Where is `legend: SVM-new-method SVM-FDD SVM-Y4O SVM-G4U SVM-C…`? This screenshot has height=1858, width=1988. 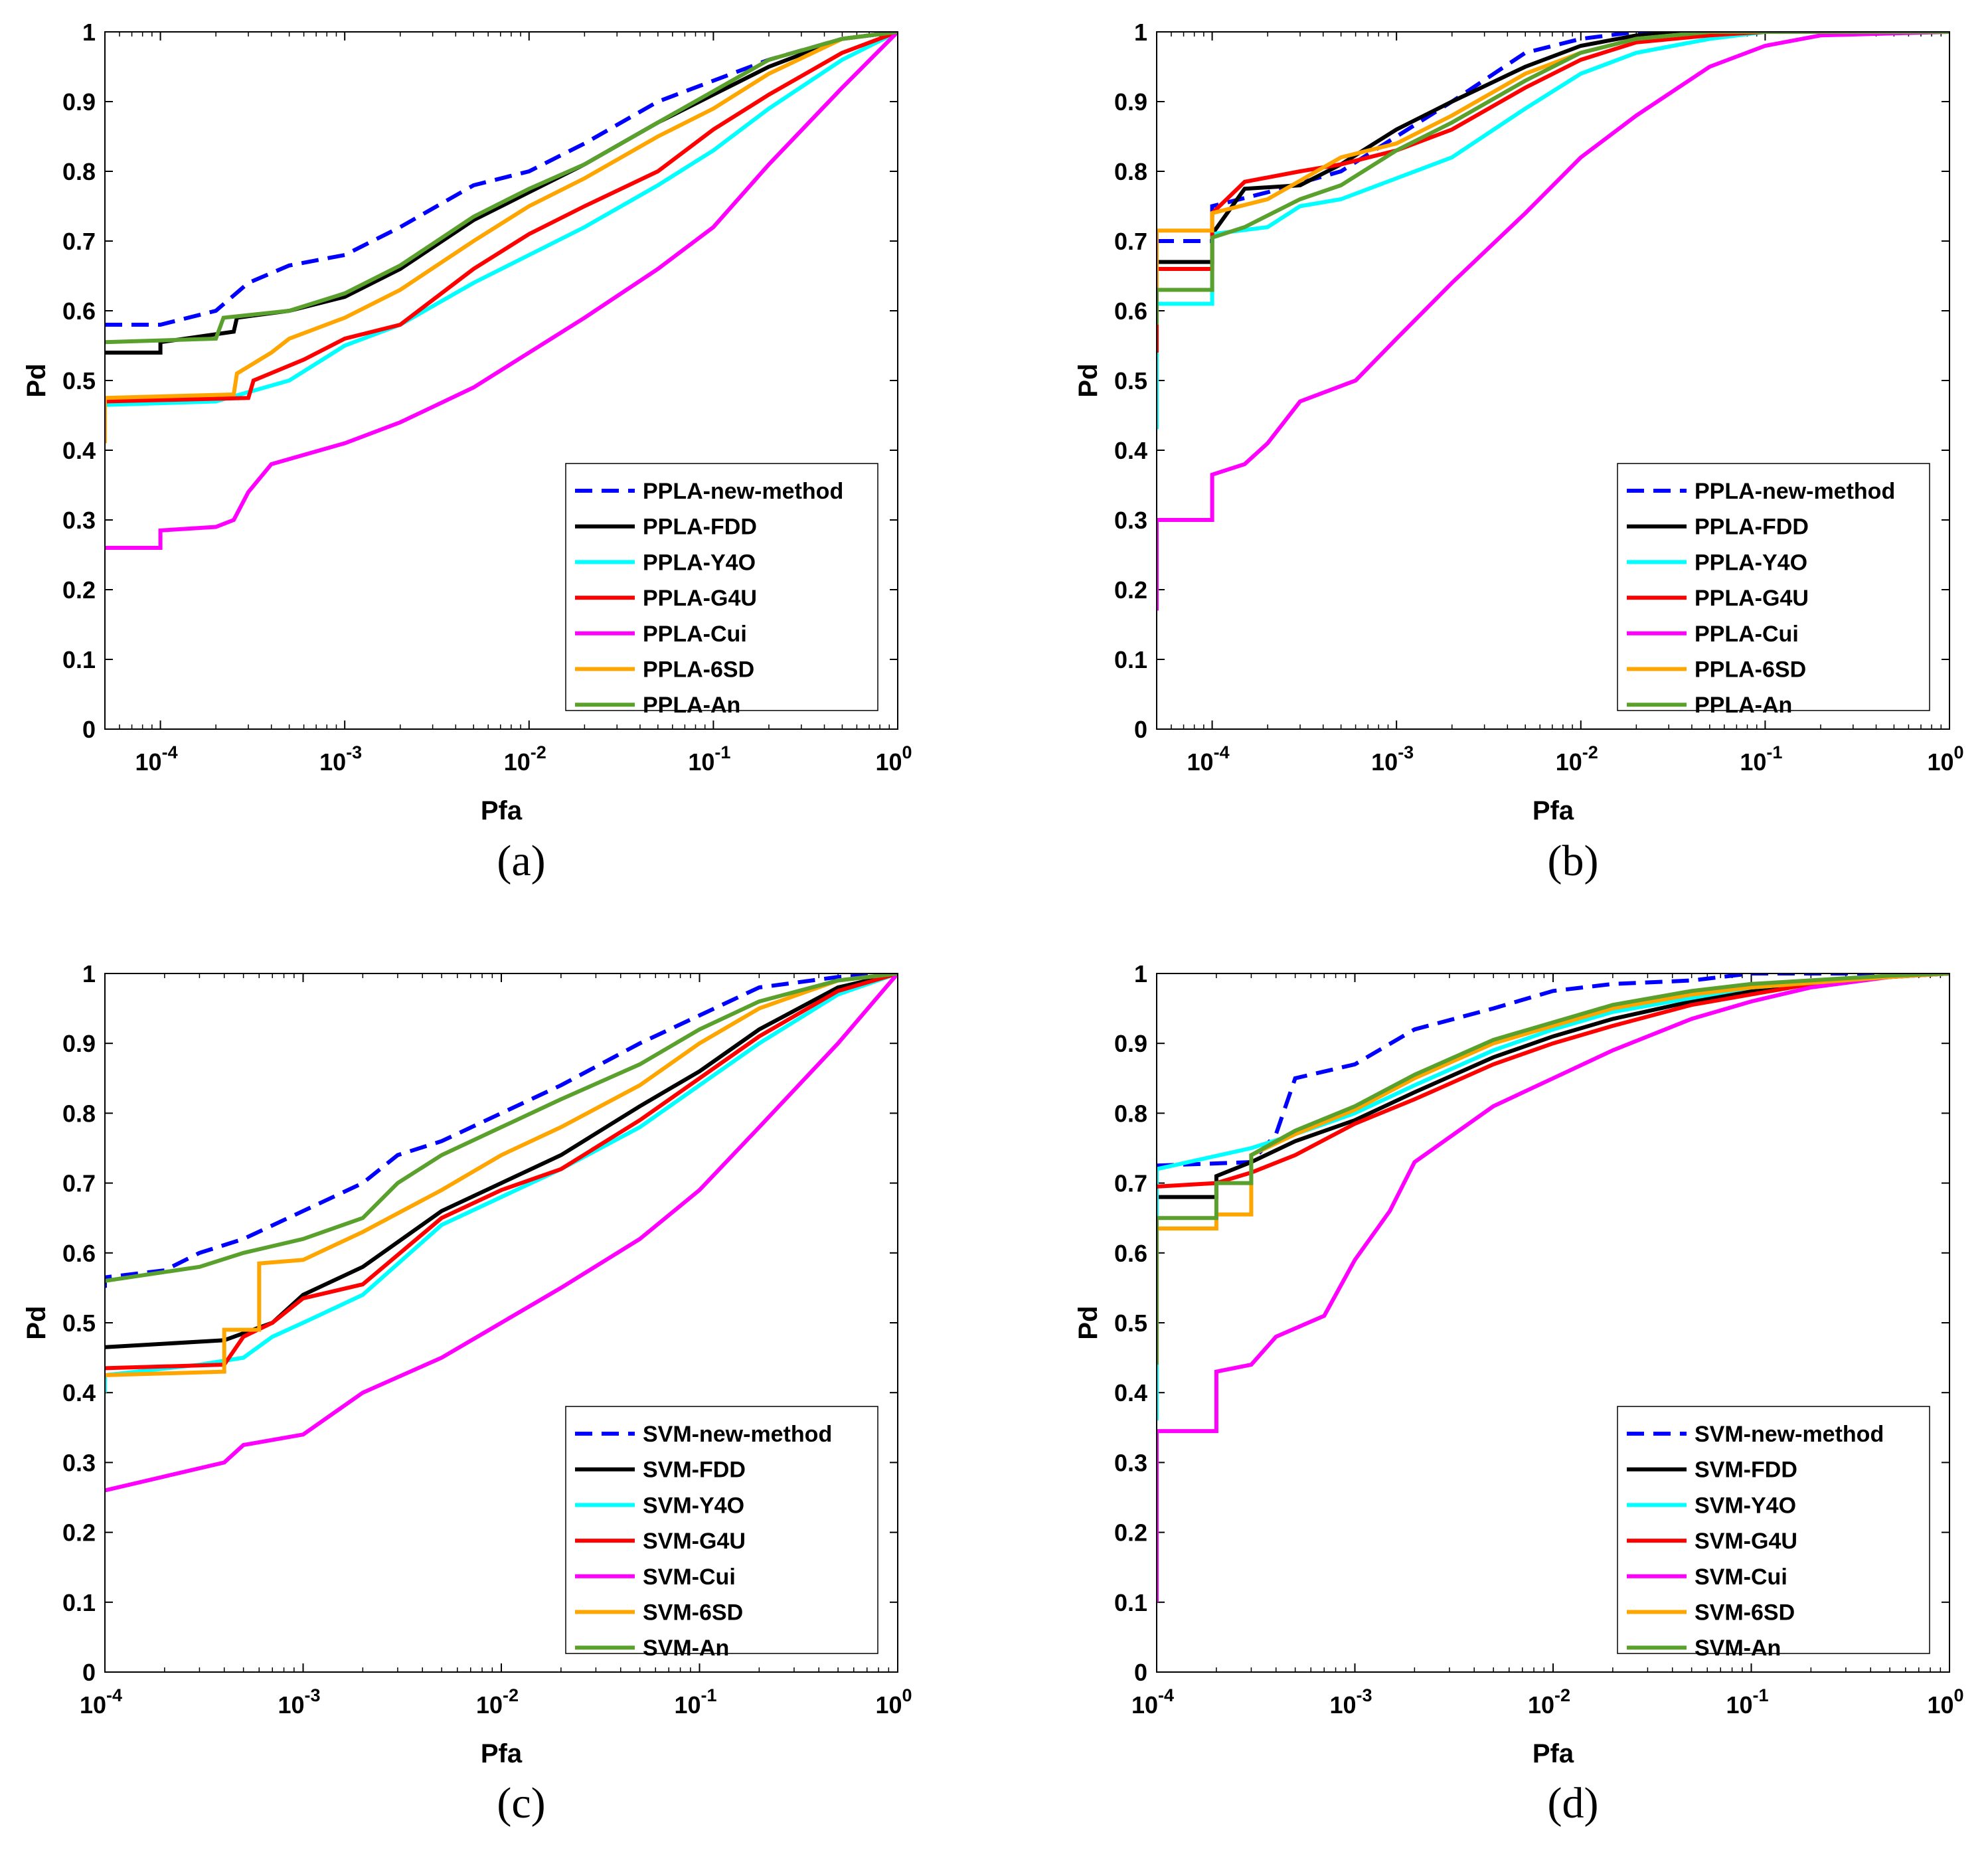
legend: SVM-new-method SVM-FDD SVM-Y4O SVM-G4U SVM-C… is located at coordinates (1774, 1533).